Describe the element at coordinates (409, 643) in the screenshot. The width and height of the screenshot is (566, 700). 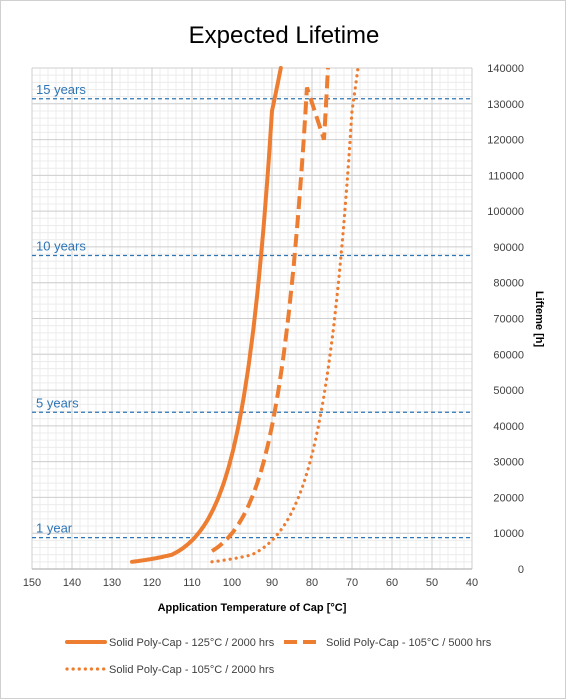
I see `legend-label: Solid Poly-Cap - 105°C / 5000 hrs` at that location.